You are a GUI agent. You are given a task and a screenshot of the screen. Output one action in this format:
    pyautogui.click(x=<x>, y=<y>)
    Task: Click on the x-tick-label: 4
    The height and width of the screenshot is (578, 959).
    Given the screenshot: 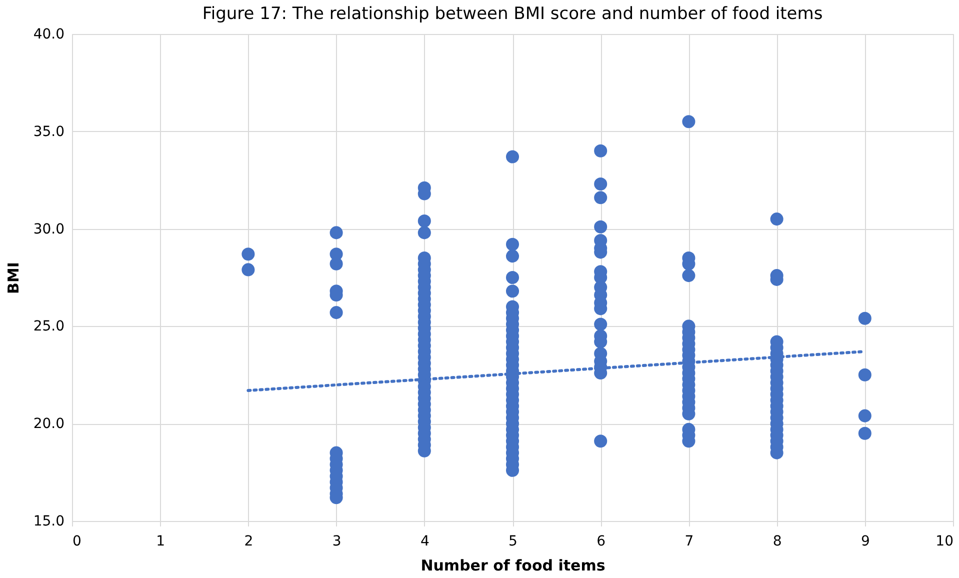 What is the action you would take?
    pyautogui.click(x=425, y=542)
    